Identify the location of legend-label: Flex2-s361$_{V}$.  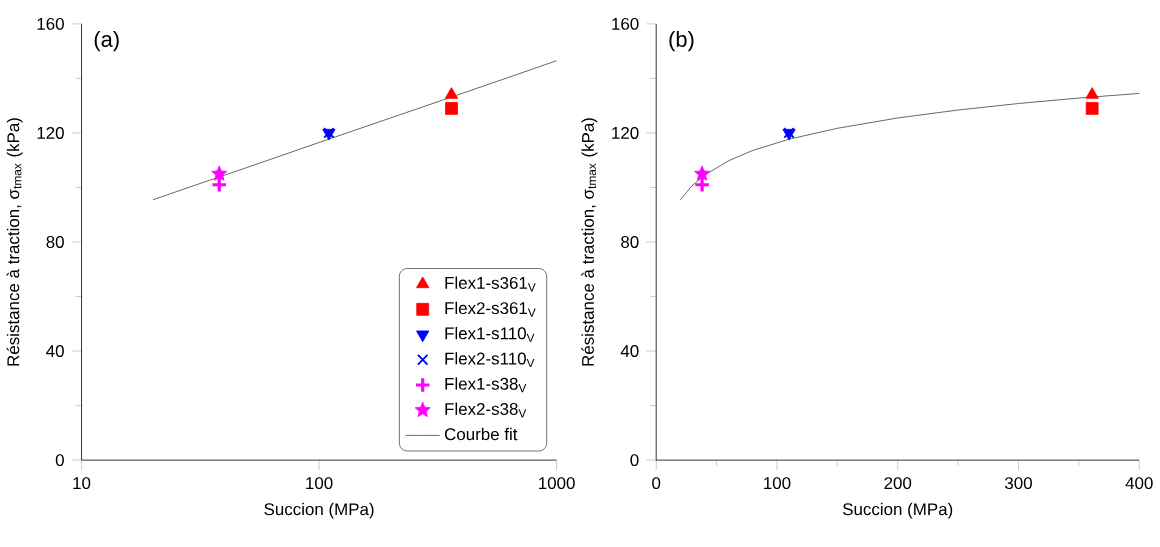
(490, 309).